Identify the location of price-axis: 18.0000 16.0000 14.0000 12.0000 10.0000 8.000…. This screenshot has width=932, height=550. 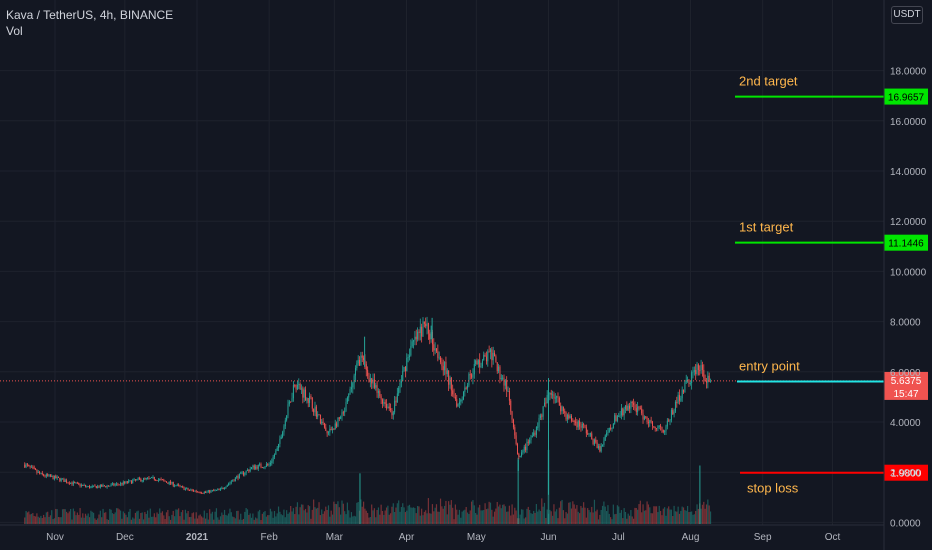
(905, 275).